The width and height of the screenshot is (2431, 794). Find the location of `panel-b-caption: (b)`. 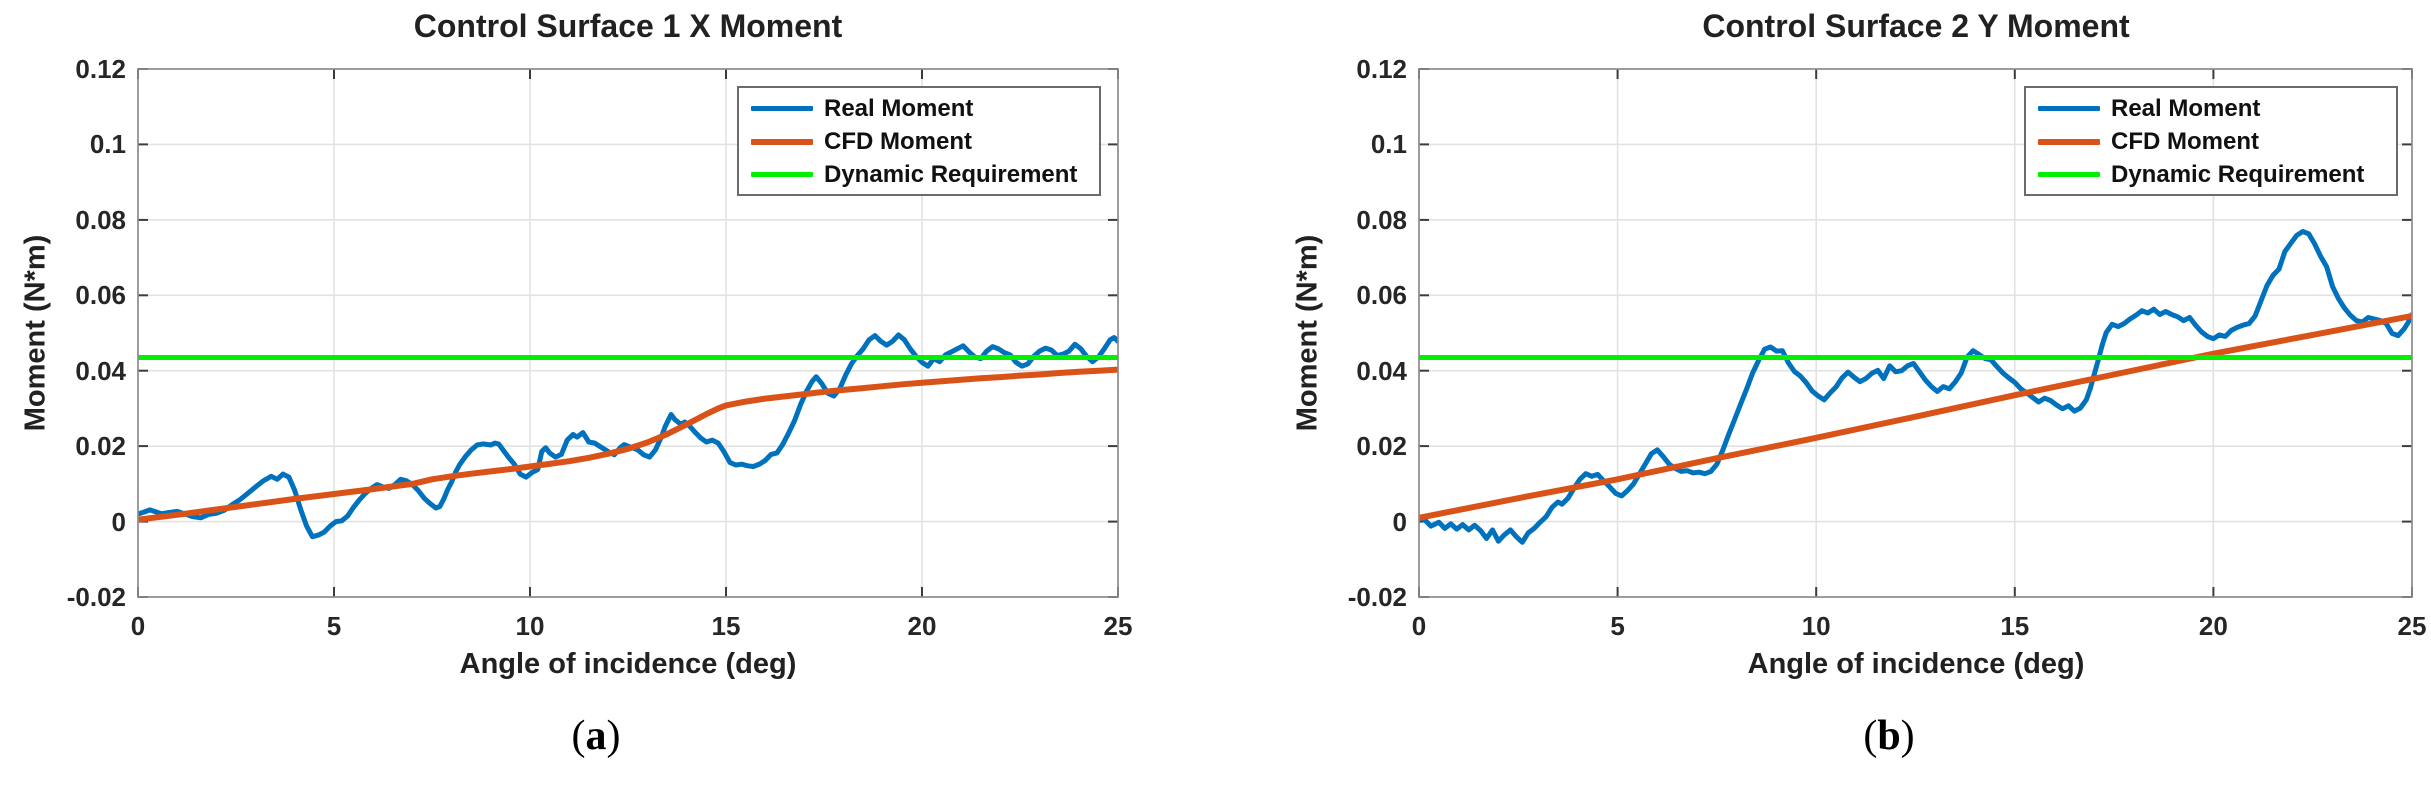

panel-b-caption: (b) is located at coordinates (1888, 736).